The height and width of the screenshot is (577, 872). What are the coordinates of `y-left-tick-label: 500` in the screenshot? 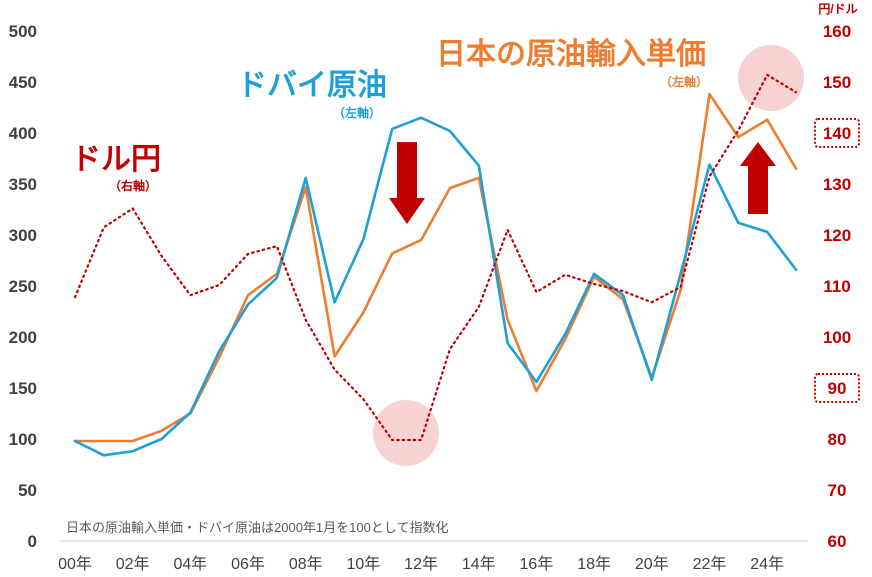 It's located at (23, 31).